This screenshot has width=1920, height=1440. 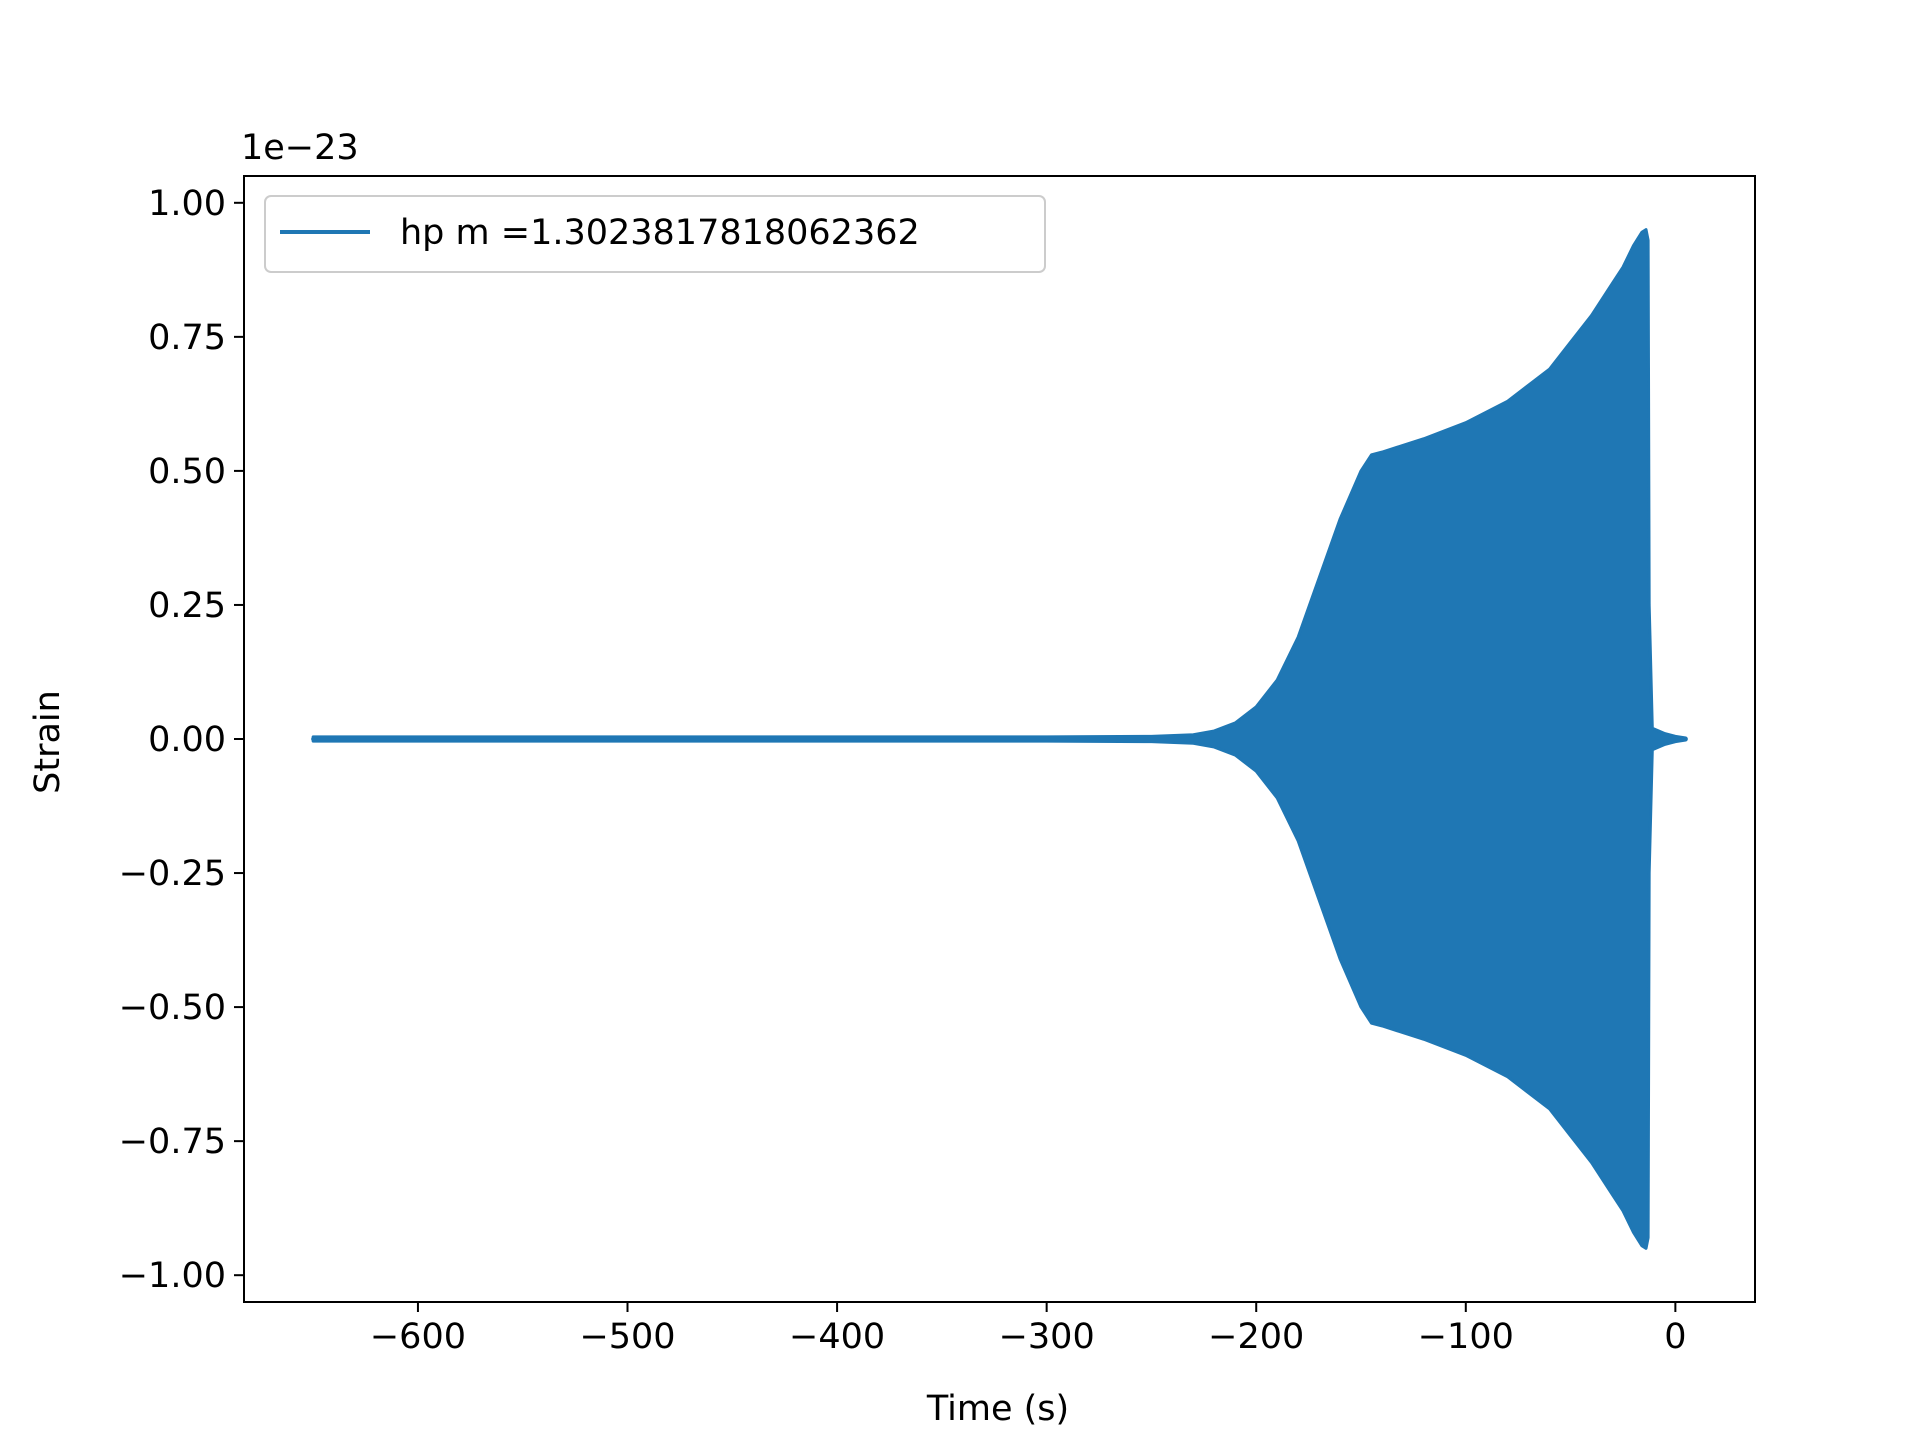 I want to click on y-tick-label: −0.25, so click(x=172, y=874).